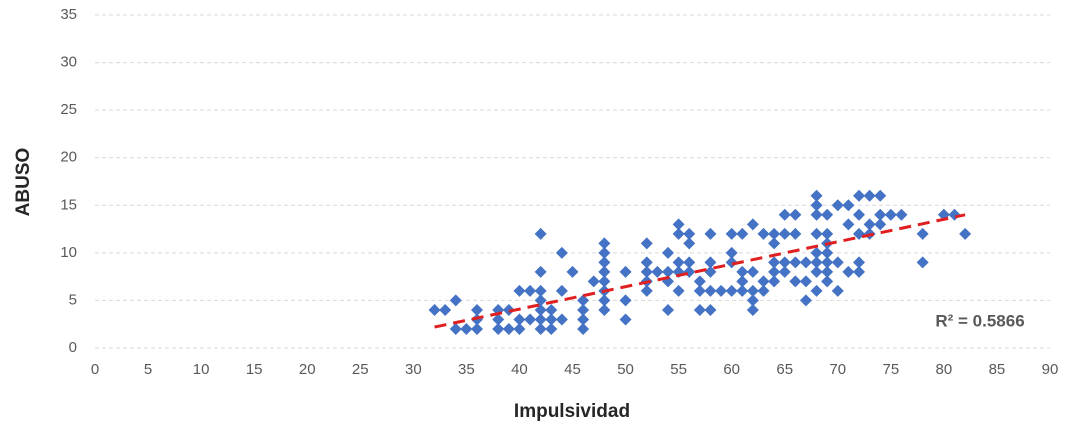 This screenshot has height=437, width=1074. Describe the element at coordinates (979, 320) in the screenshot. I see `r-squared: R² = 0.5866` at that location.